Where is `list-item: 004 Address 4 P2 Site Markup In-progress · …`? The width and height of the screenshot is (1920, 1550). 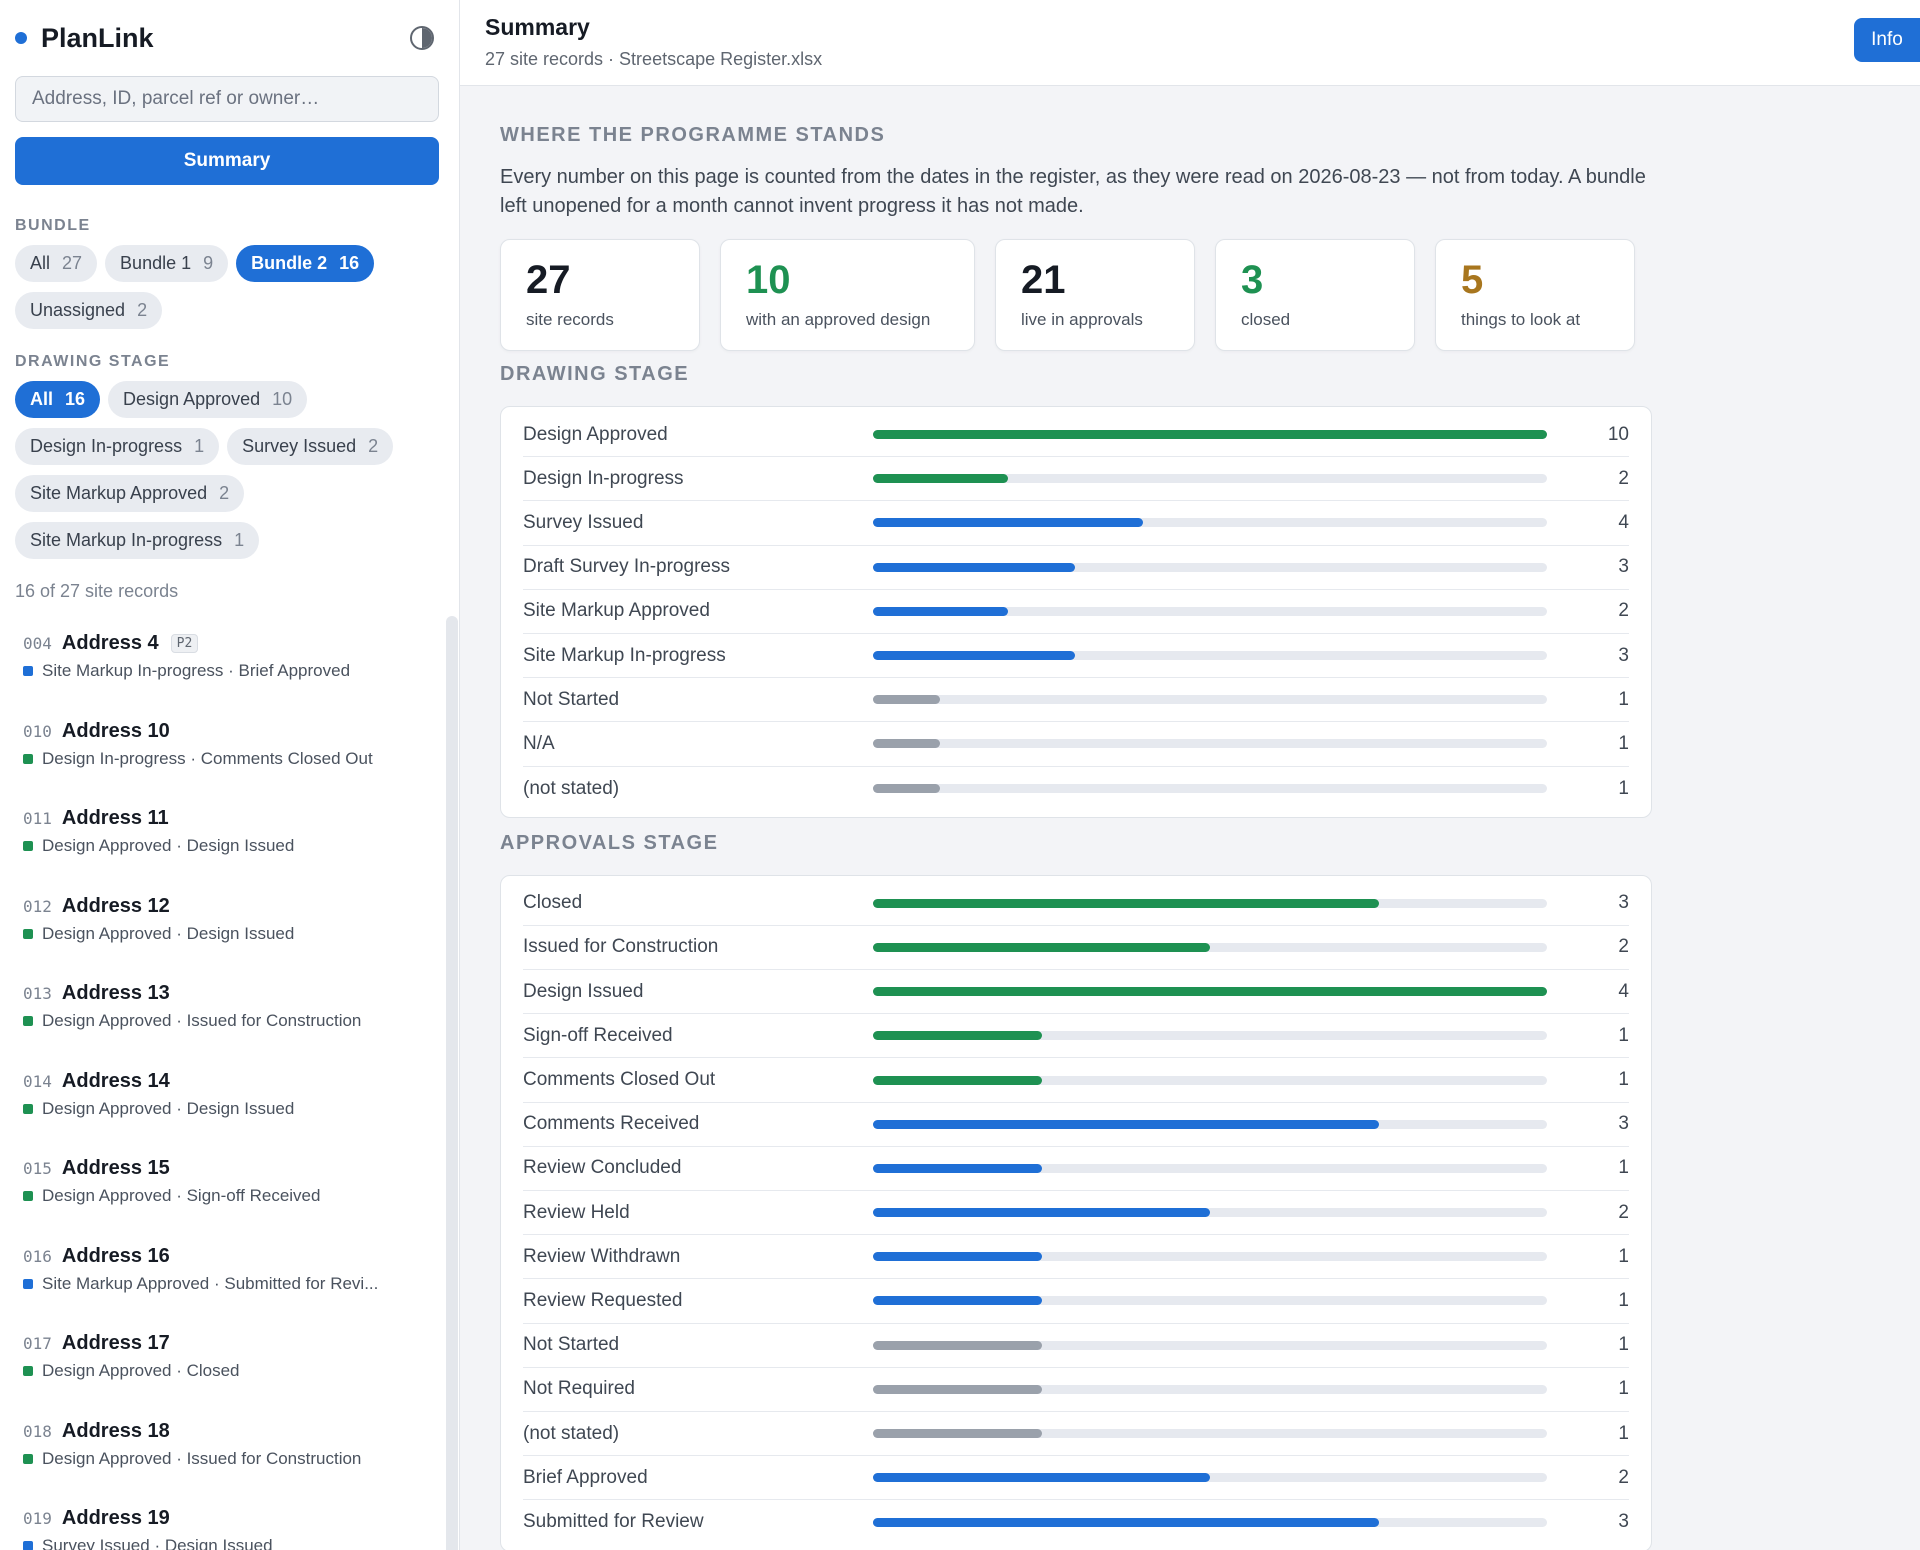
list-item: 004 Address 4 P2 Site Markup In-progress · … is located at coordinates (229, 664).